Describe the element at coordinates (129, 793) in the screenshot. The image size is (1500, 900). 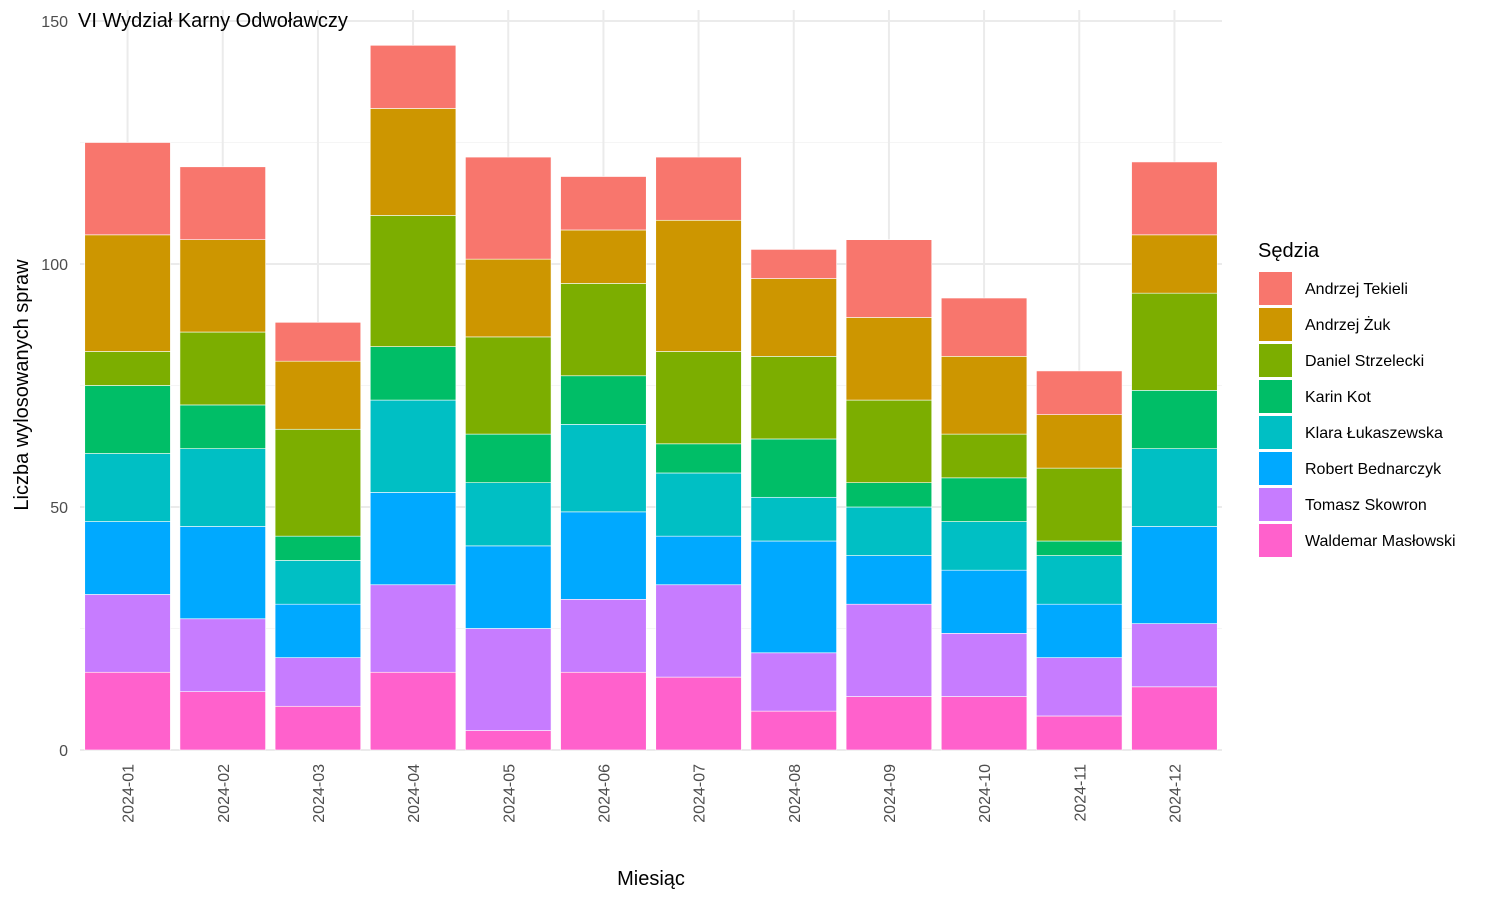
I see `x-tick-label: 2024-01` at that location.